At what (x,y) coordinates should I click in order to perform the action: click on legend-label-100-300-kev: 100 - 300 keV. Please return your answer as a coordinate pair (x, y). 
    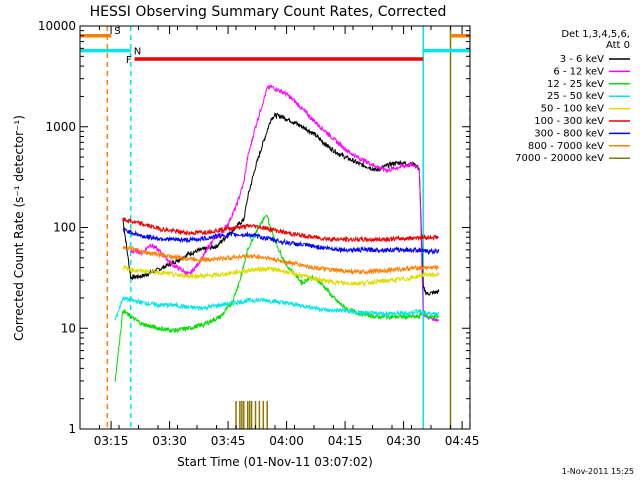
    Looking at the image, I should click on (569, 121).